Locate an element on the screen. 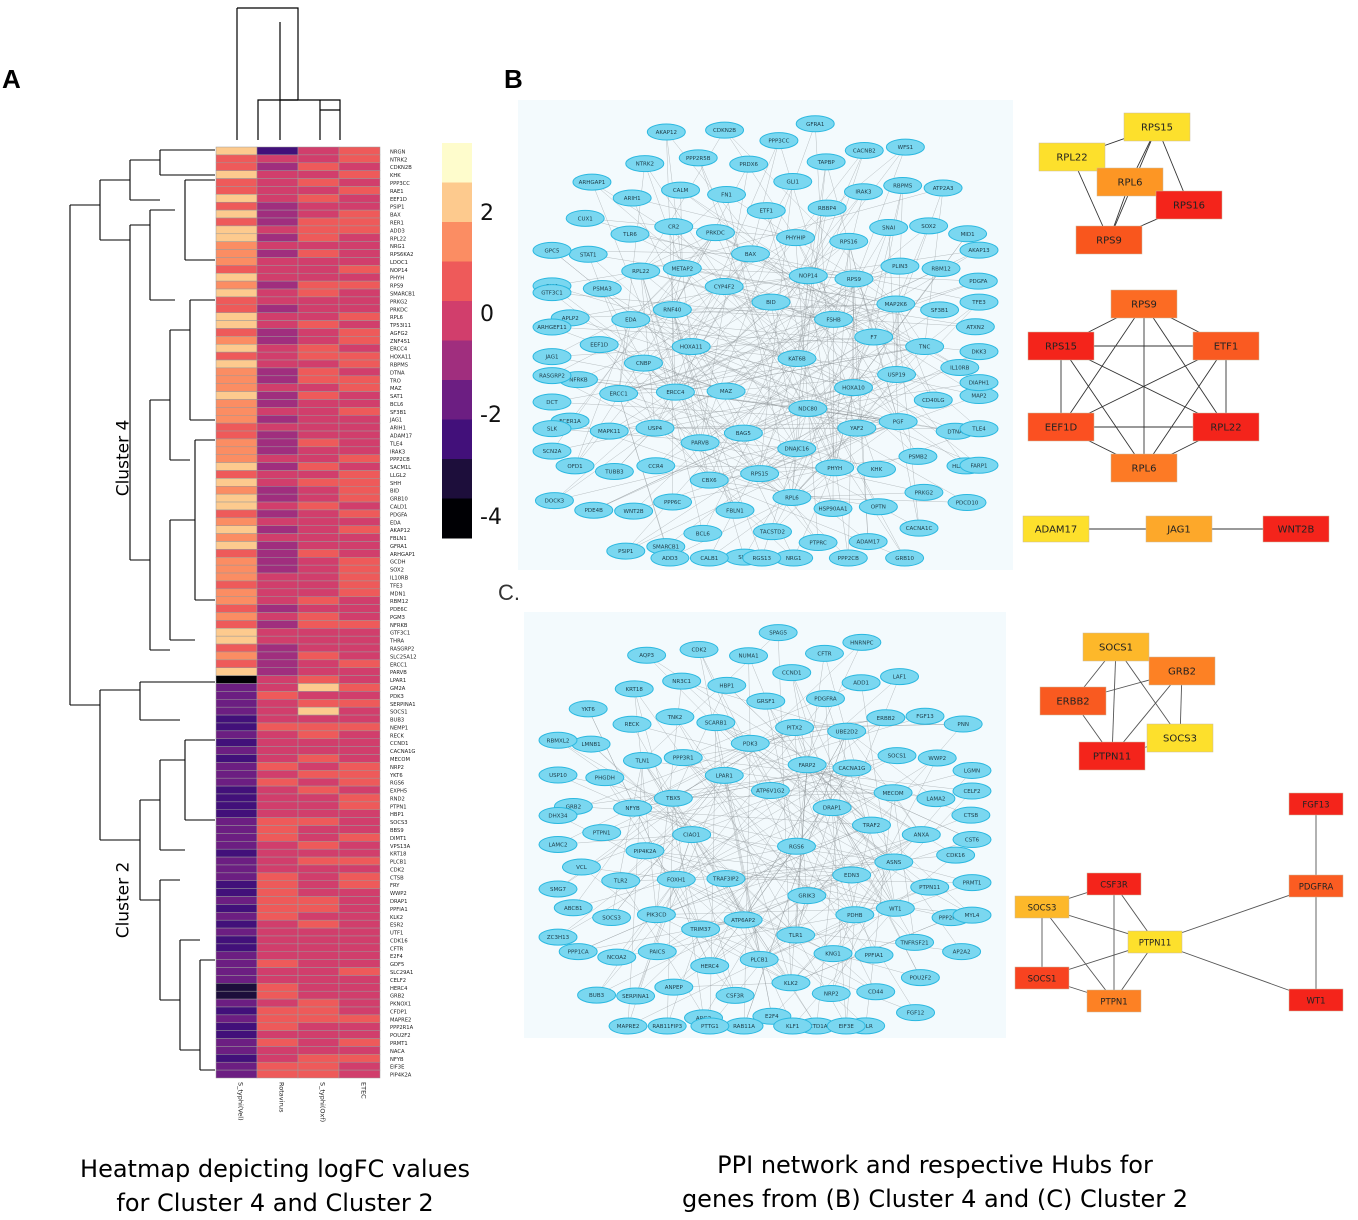 The height and width of the screenshot is (1220, 1358). network-node: PPP3R1 is located at coordinates (683, 758).